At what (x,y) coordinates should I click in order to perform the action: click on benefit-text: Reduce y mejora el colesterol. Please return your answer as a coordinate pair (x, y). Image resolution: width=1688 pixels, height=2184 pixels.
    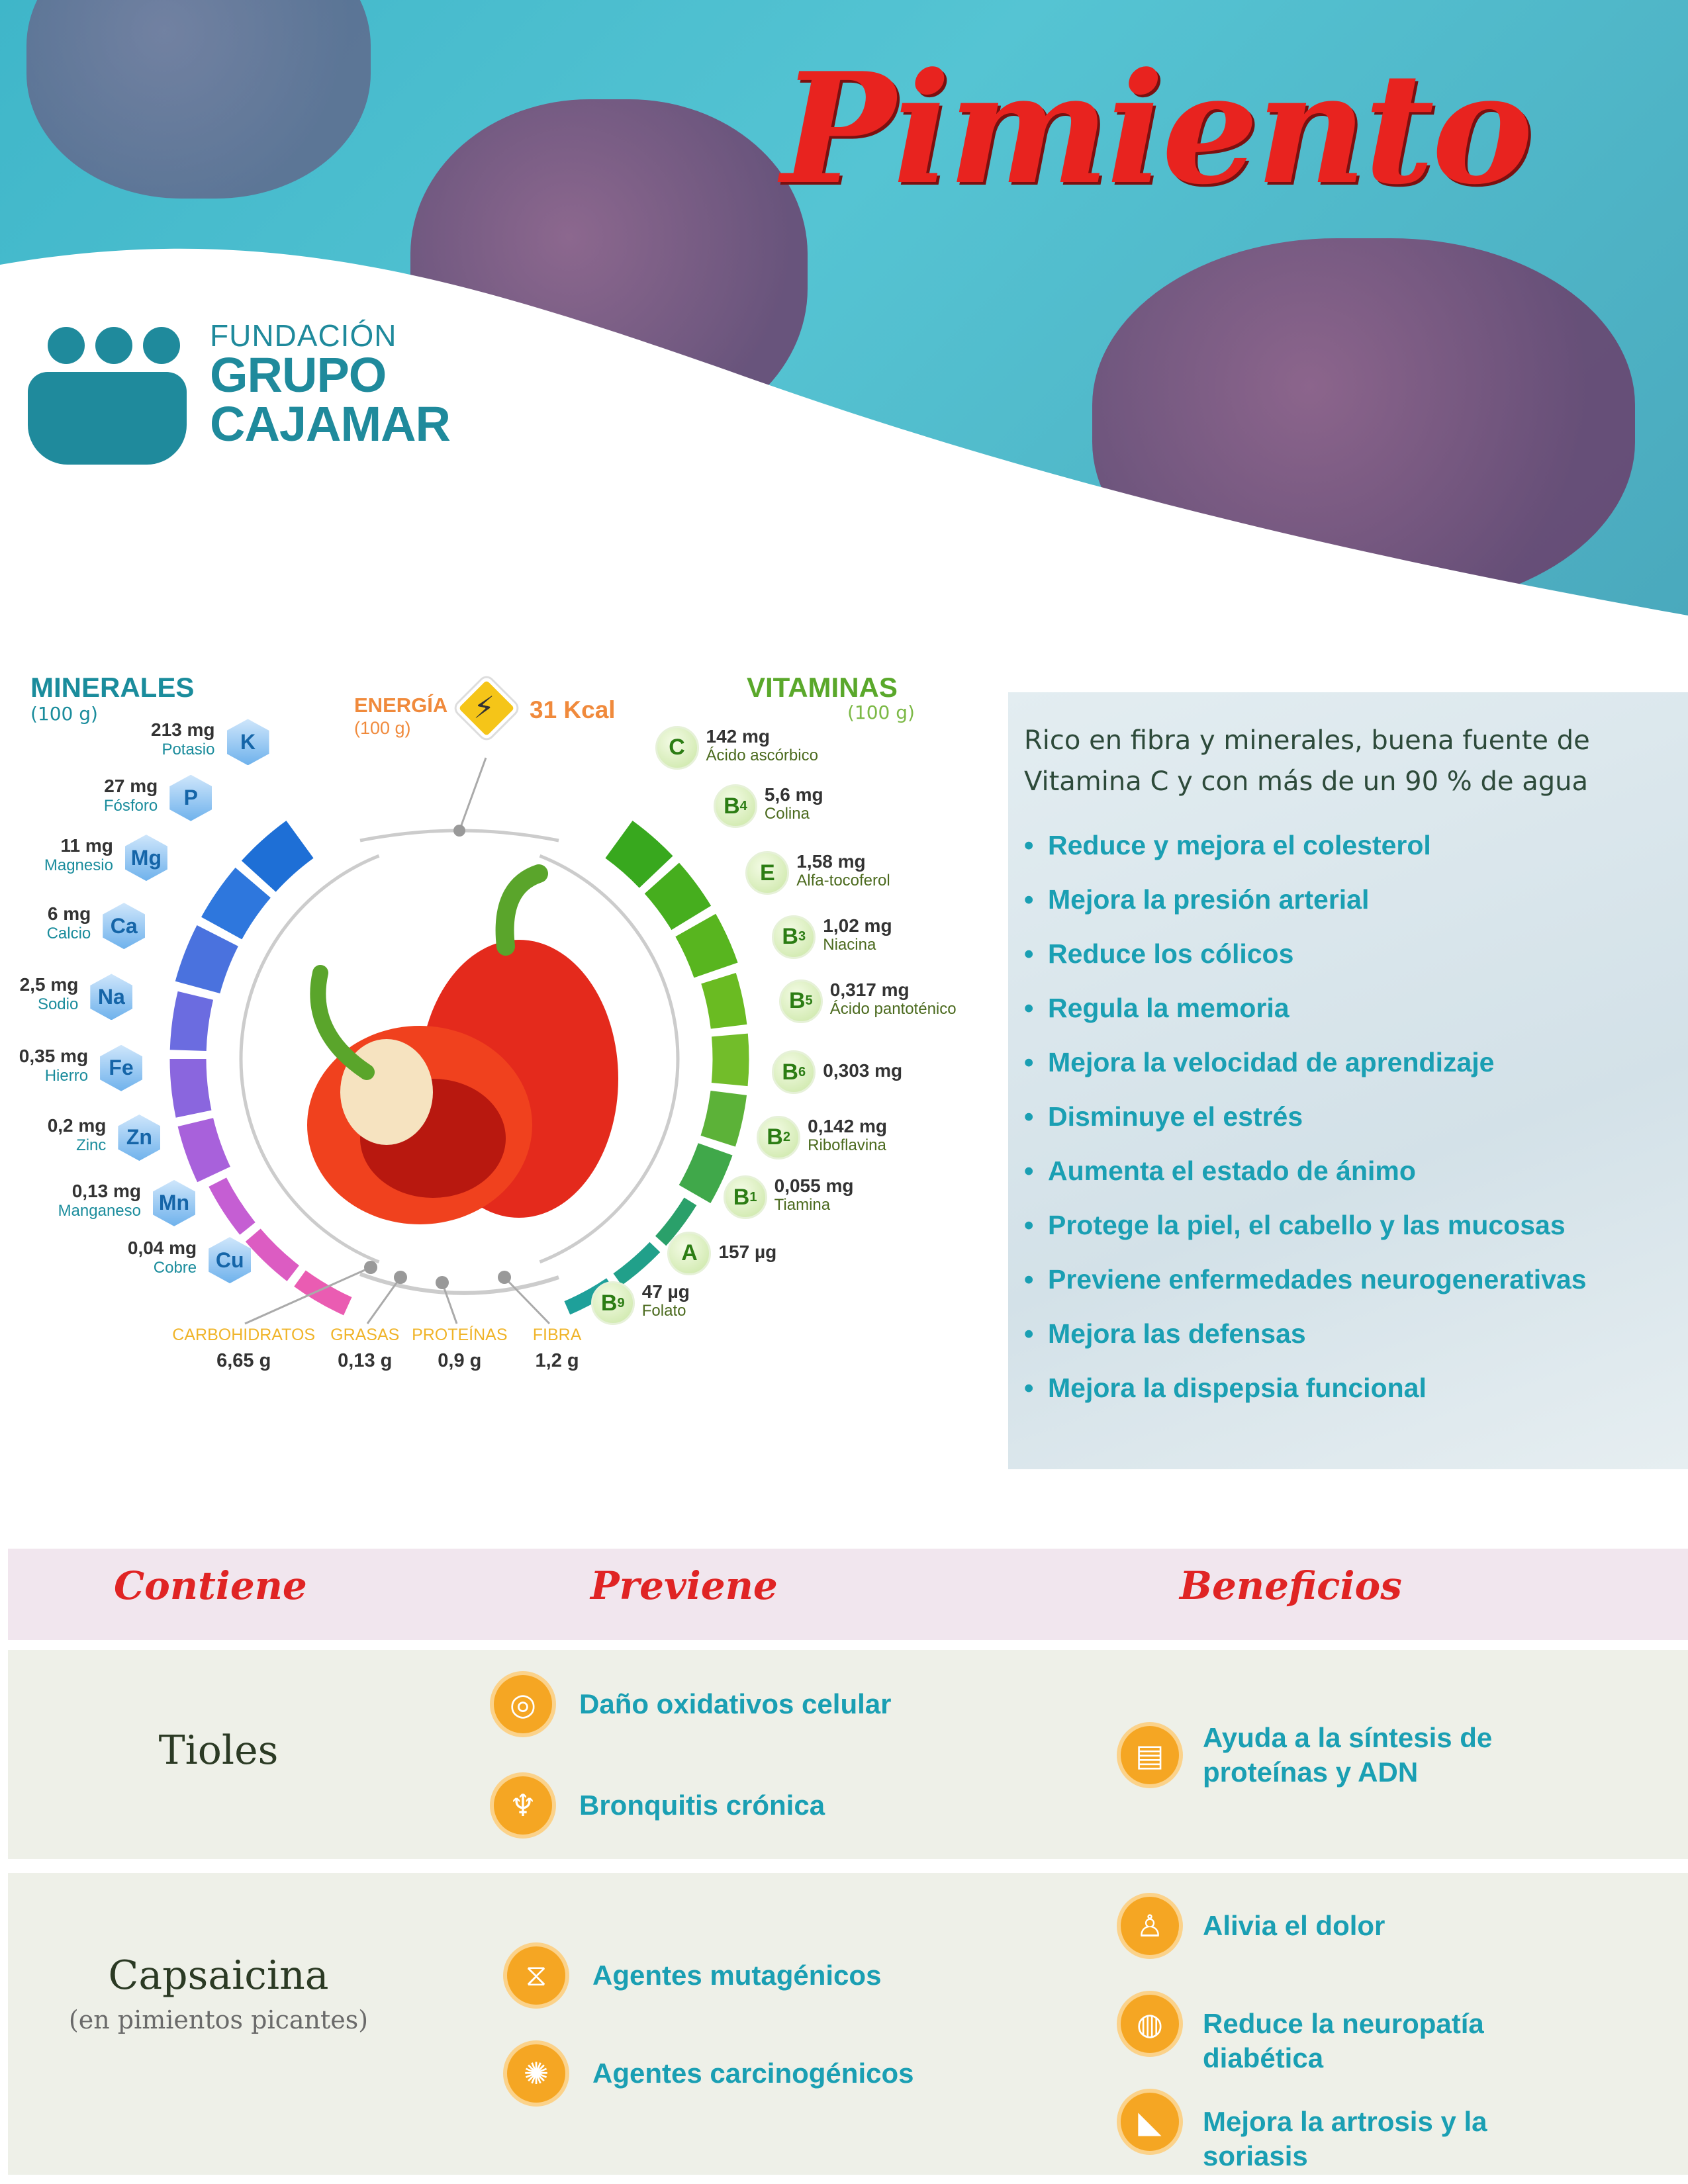
    Looking at the image, I should click on (1239, 845).